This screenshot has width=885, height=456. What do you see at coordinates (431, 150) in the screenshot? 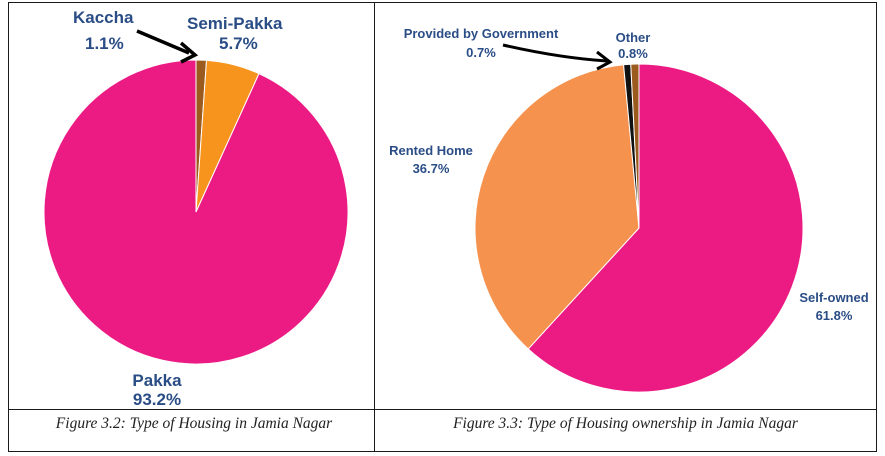
I see `label-rented-home: Rented Home` at bounding box center [431, 150].